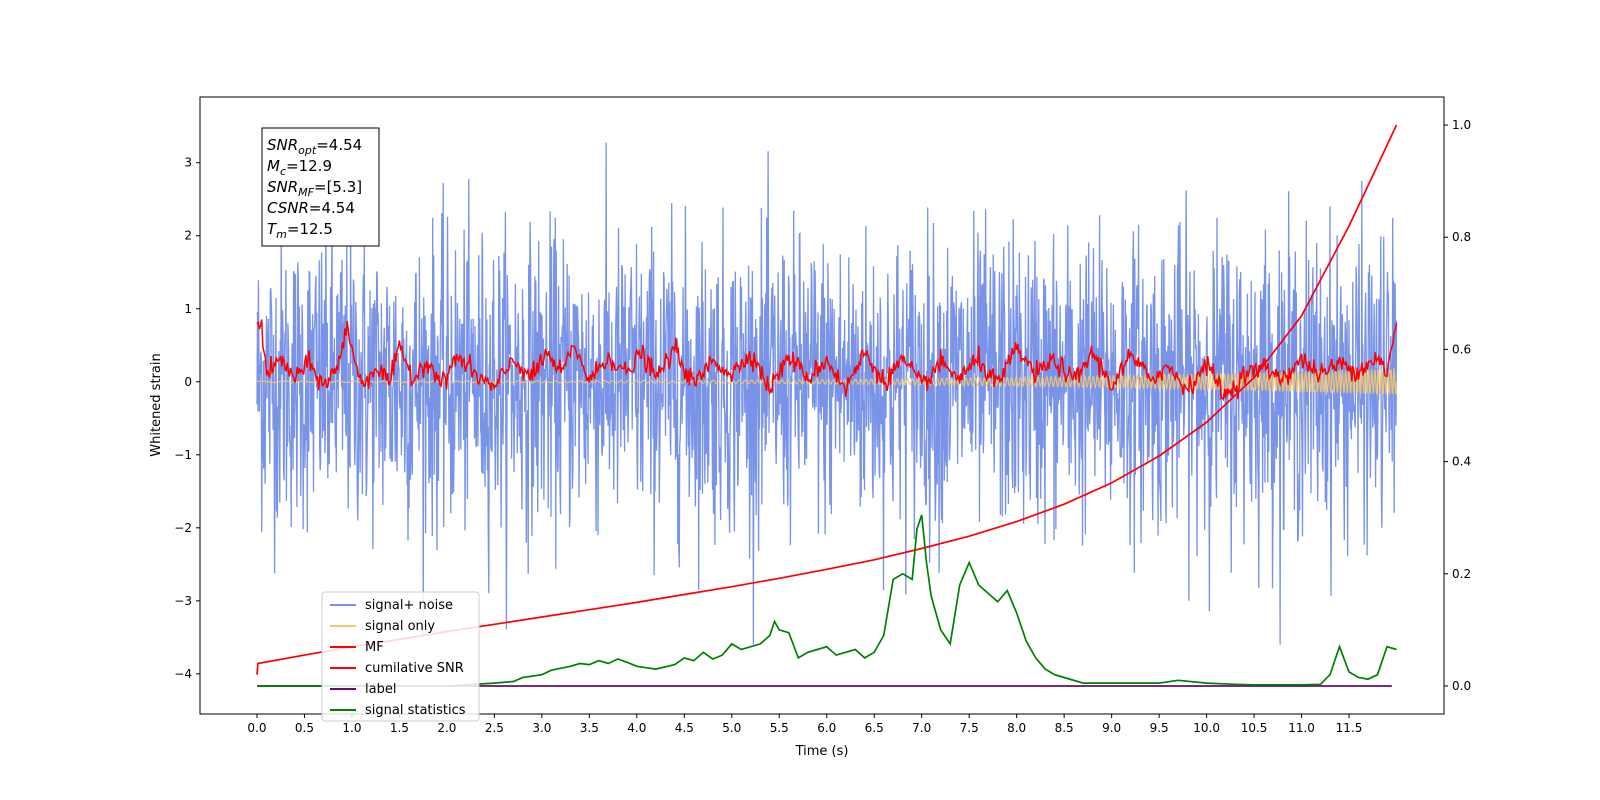 The image size is (1600, 800). Describe the element at coordinates (299, 167) in the screenshot. I see `annotation-line: Mc=12.9` at that location.